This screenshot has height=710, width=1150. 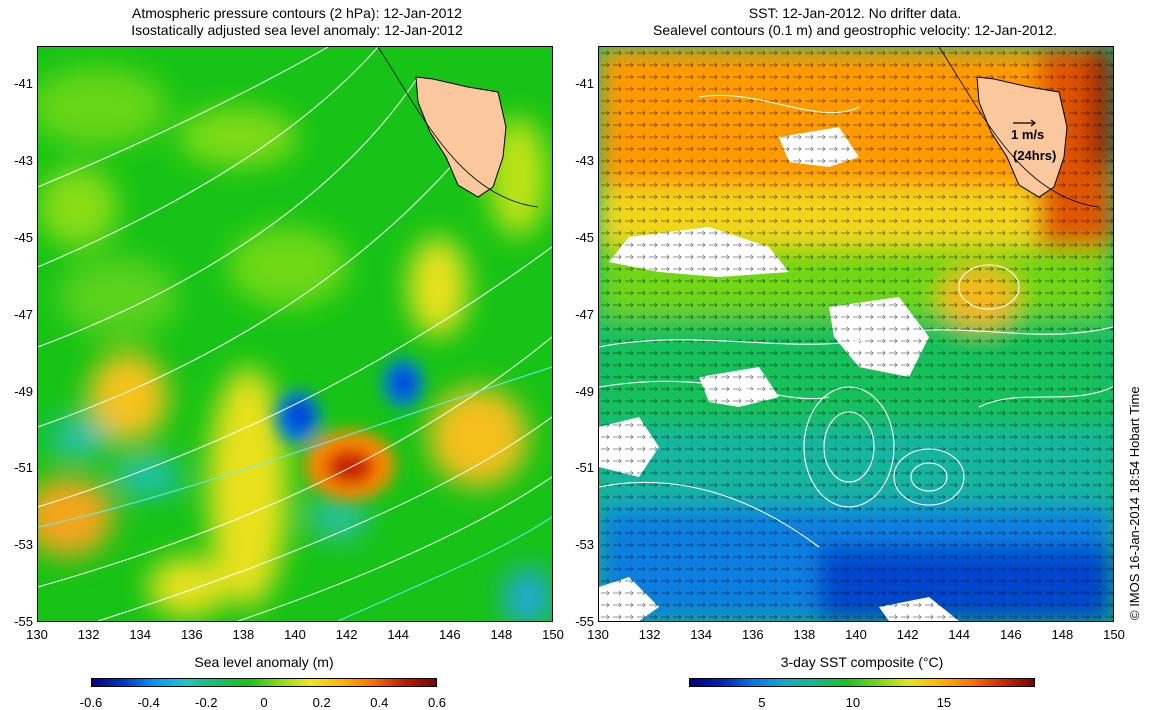 What do you see at coordinates (23, 545) in the screenshot?
I see `left-y-tick: -53` at bounding box center [23, 545].